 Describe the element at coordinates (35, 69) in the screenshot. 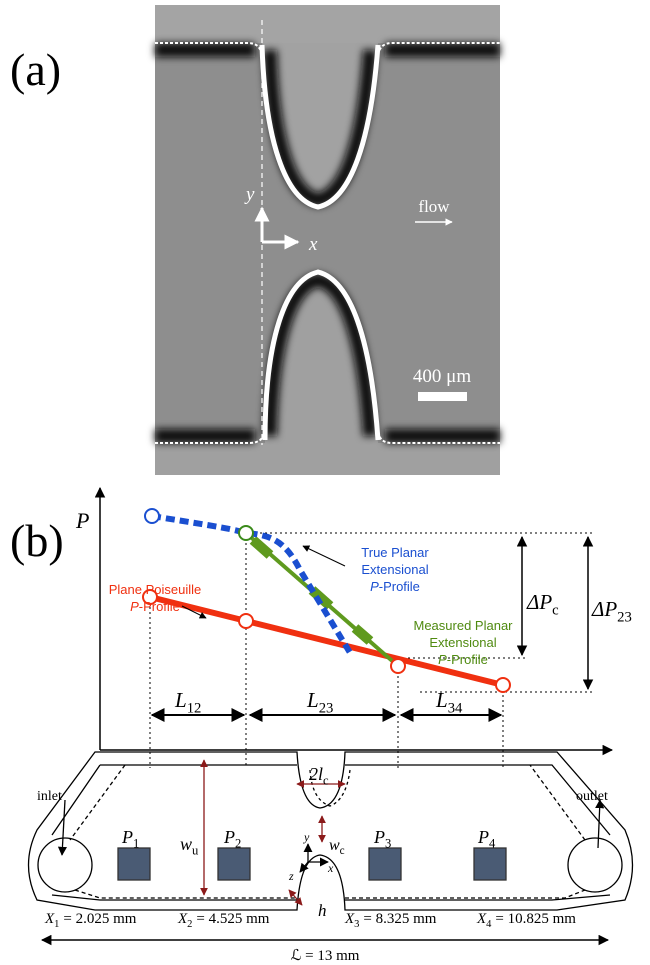

I see `panel-label: (a)` at that location.